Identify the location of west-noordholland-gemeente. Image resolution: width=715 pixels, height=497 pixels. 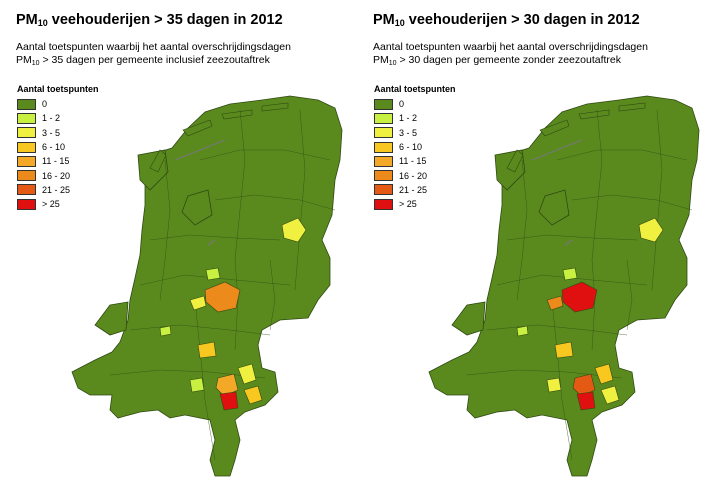
(213, 274).